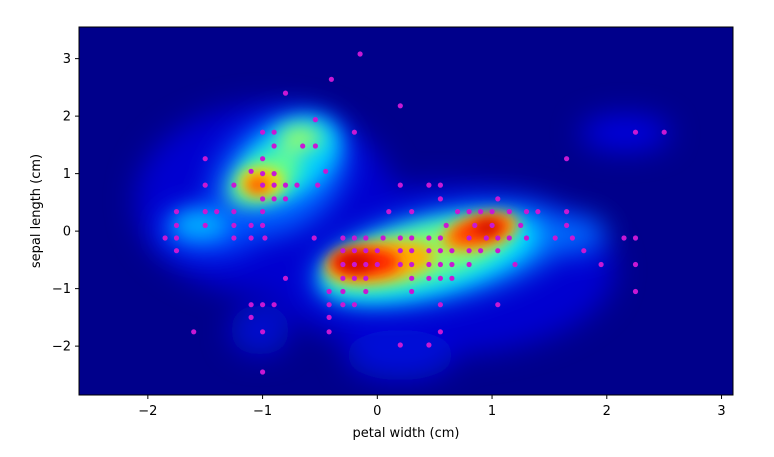  I want to click on y-tick-label: 2, so click(67, 117).